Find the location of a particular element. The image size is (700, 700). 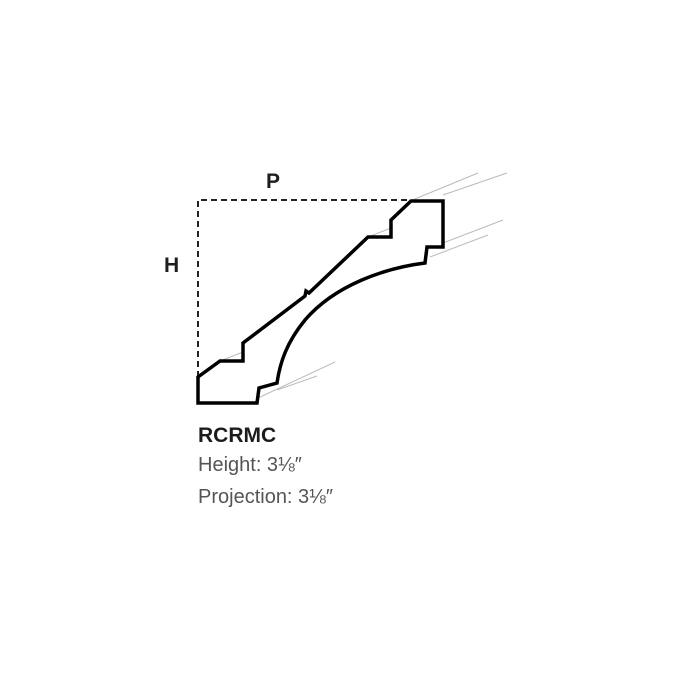

wall-ceiling-guide-lines is located at coordinates (363, 285).